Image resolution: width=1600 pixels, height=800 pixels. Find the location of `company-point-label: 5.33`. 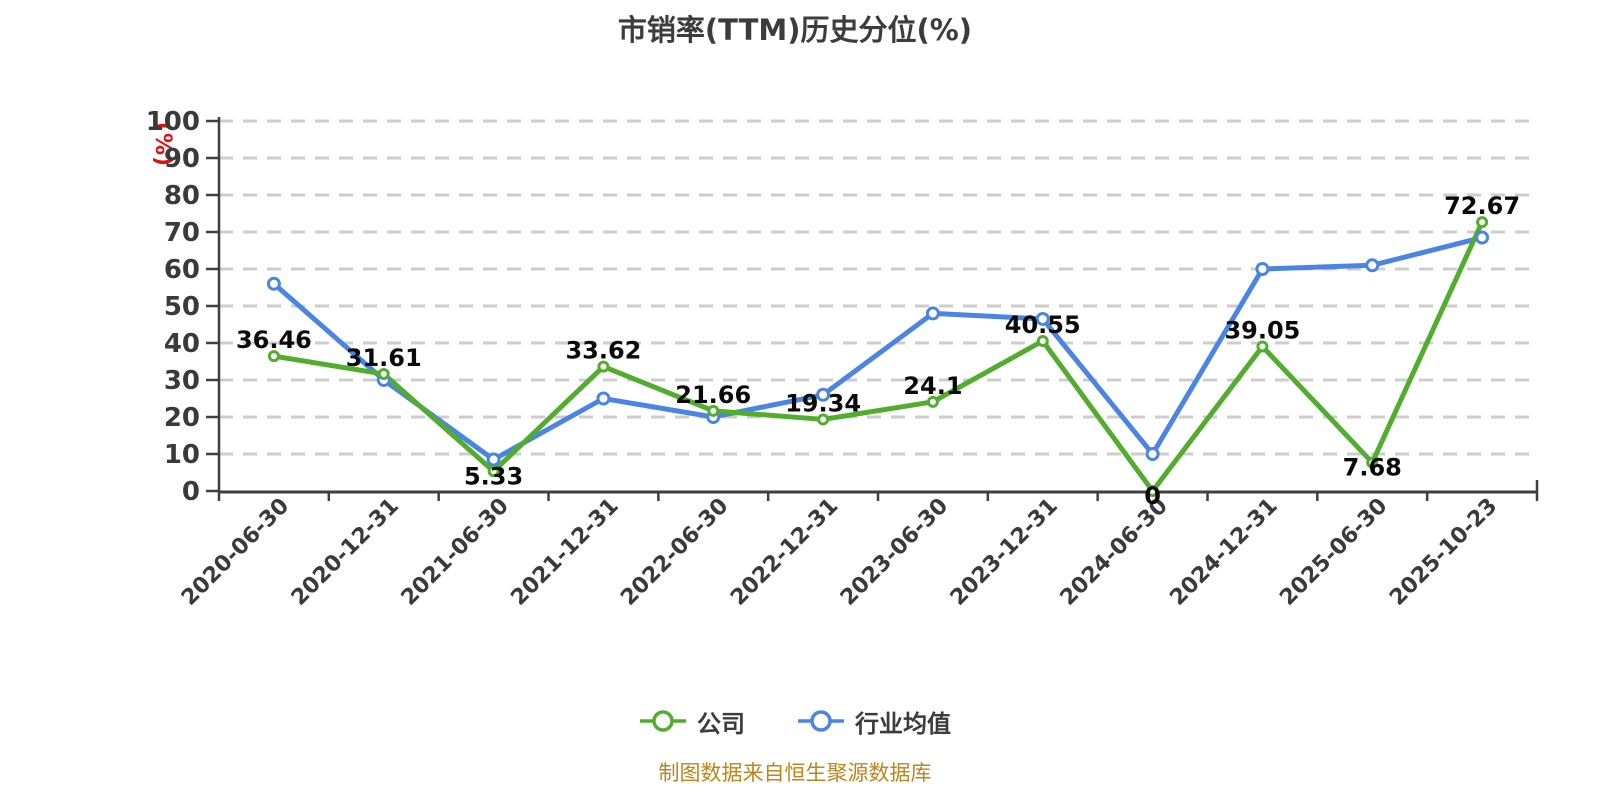

company-point-label: 5.33 is located at coordinates (493, 476).